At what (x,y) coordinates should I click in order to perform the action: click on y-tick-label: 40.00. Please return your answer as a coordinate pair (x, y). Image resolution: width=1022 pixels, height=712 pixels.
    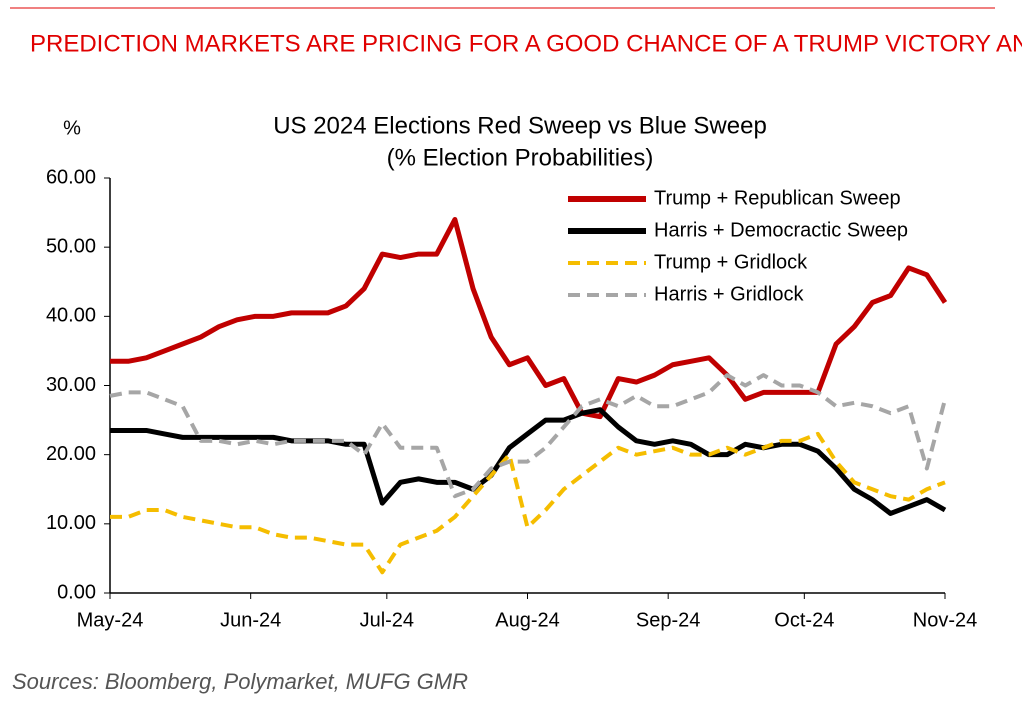
    Looking at the image, I should click on (71, 316).